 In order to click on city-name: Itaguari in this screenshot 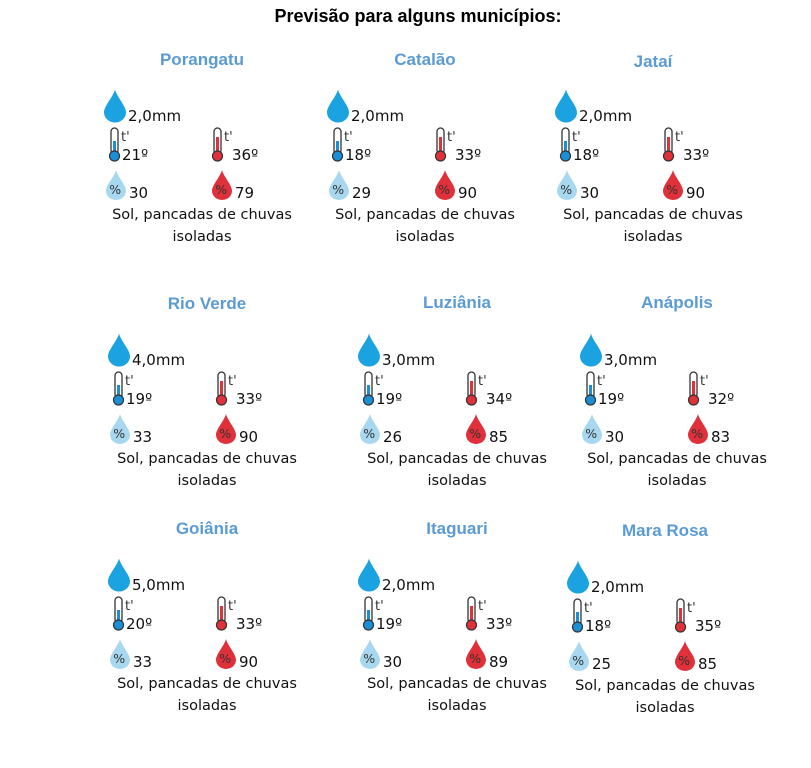, I will do `click(457, 528)`.